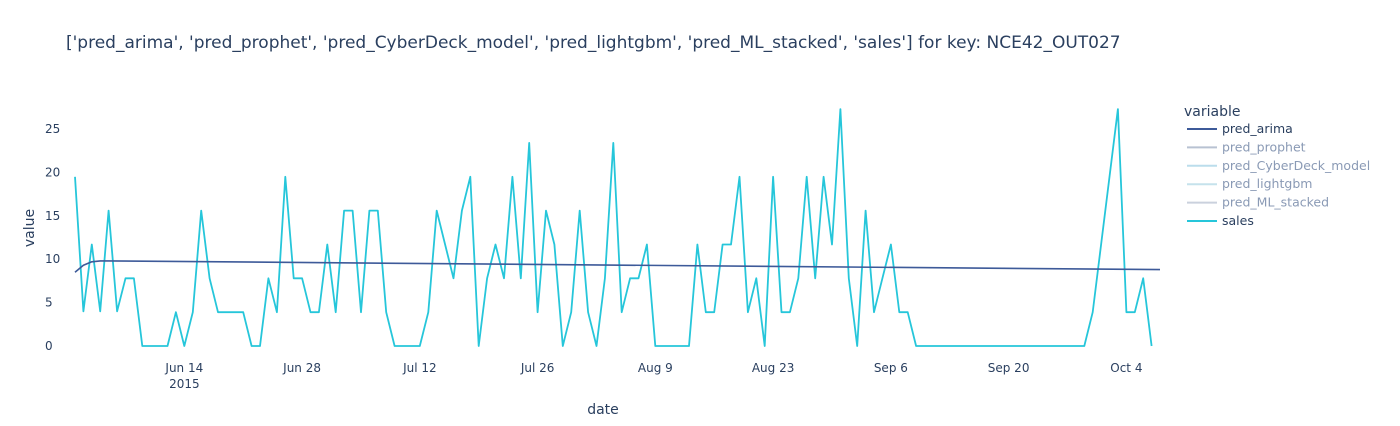 The width and height of the screenshot is (1400, 426). Describe the element at coordinates (1264, 146) in the screenshot. I see `legend-label: pred_prophet` at that location.